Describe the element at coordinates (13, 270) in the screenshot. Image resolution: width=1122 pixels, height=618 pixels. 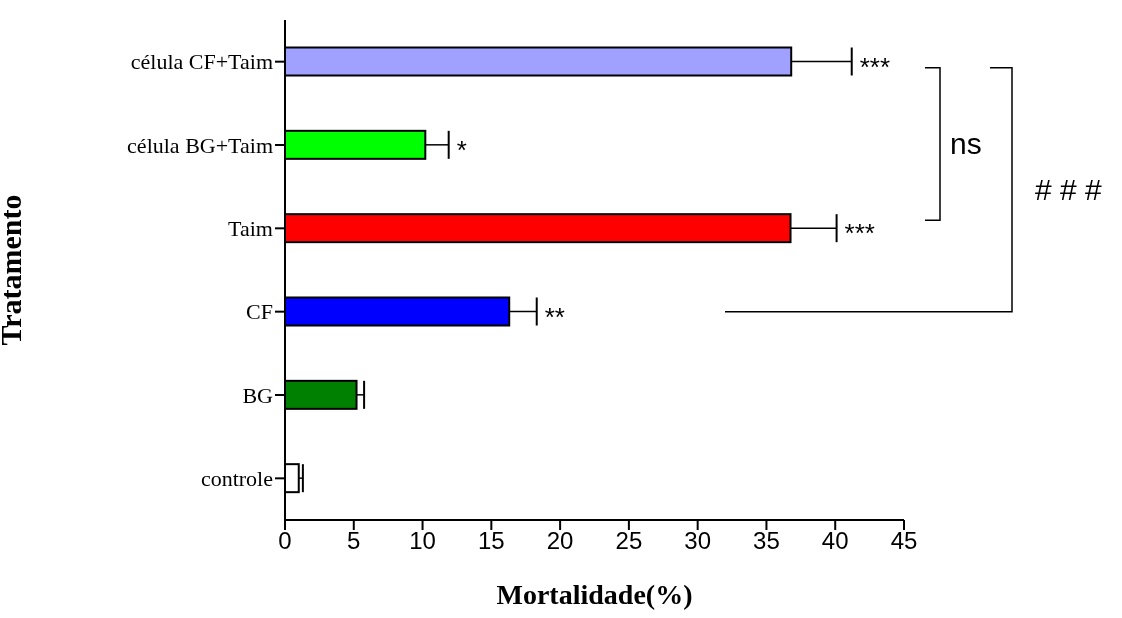
I see `y-axis-title: Tratamento` at that location.